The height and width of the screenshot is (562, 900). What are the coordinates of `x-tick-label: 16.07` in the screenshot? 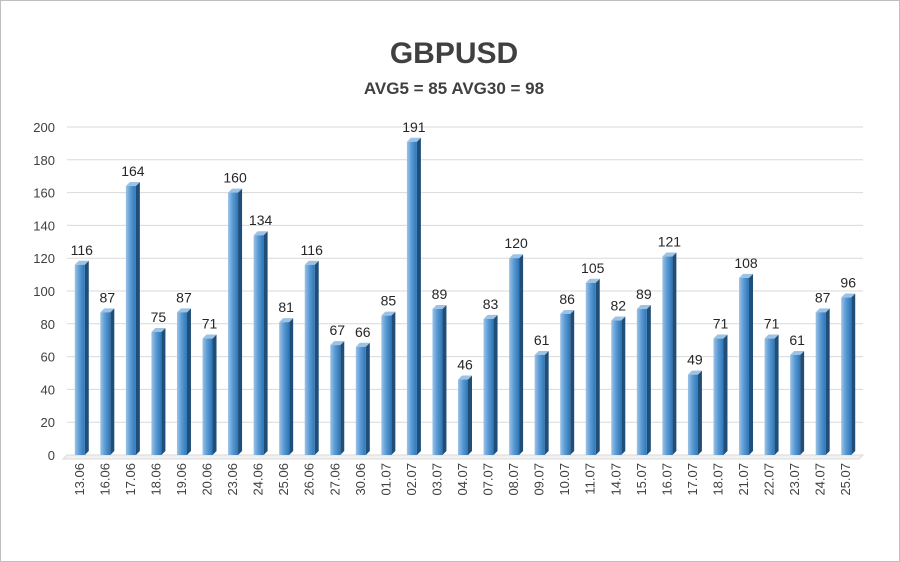 It's located at (666, 479).